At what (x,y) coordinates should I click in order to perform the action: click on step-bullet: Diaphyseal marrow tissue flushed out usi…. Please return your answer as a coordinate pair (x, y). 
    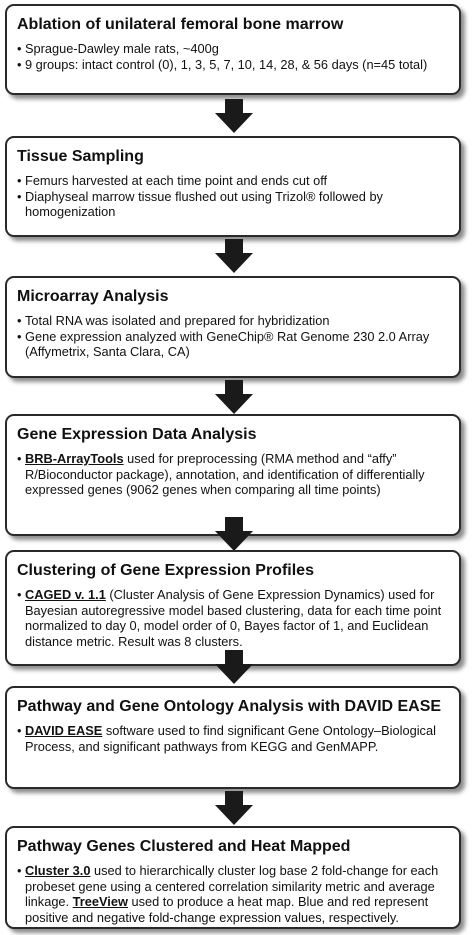
    Looking at the image, I should click on (233, 204).